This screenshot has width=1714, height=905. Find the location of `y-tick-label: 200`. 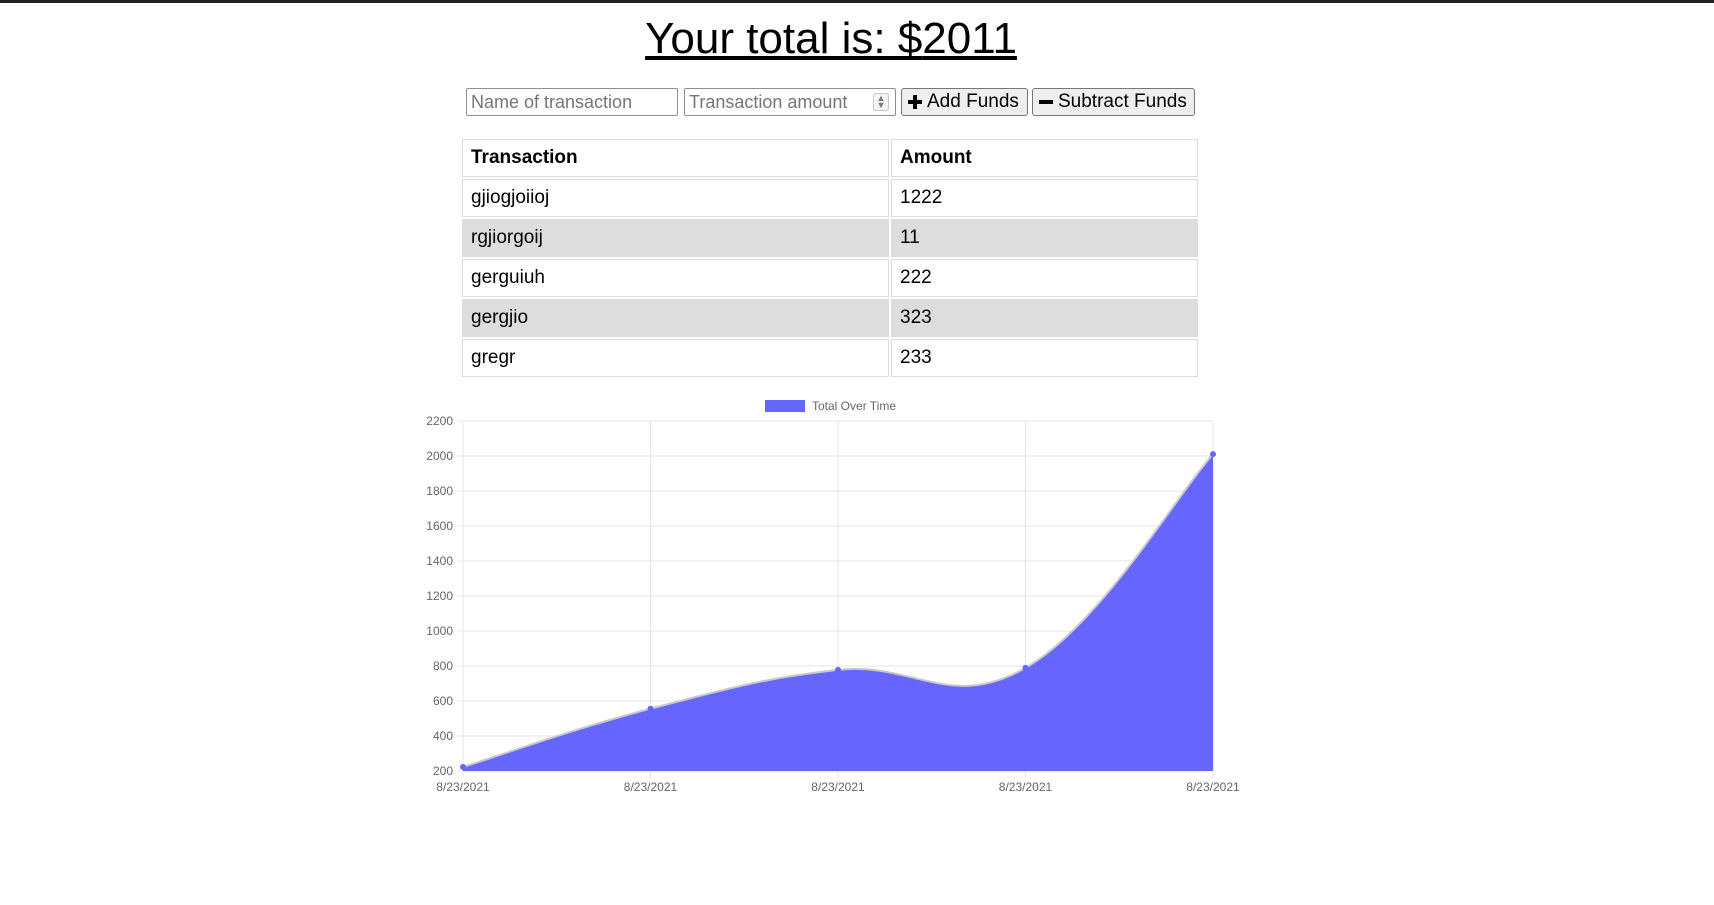

y-tick-label: 200 is located at coordinates (443, 771).